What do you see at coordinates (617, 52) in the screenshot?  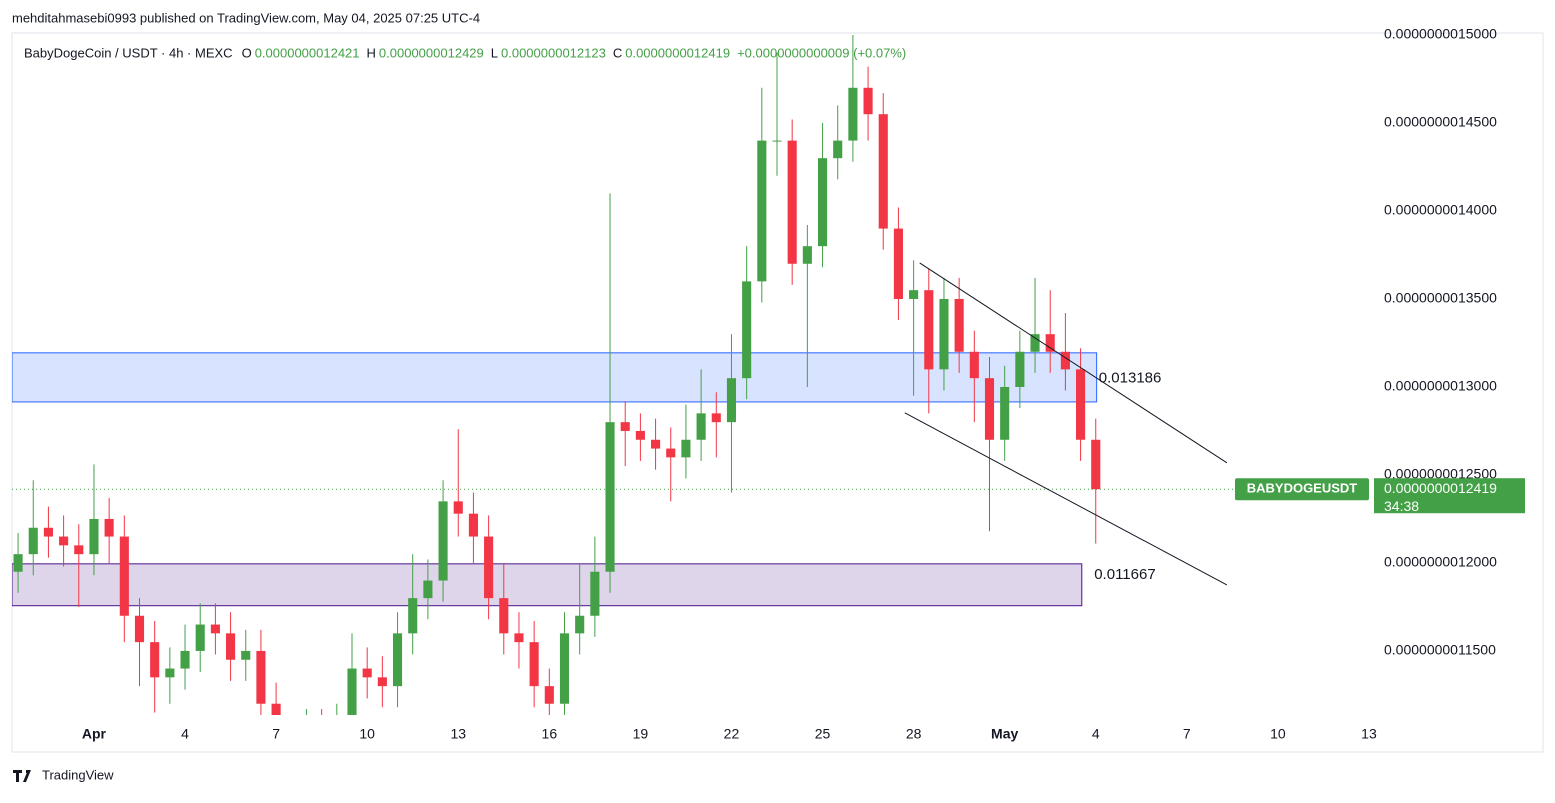 I see `ohlc-label: C` at bounding box center [617, 52].